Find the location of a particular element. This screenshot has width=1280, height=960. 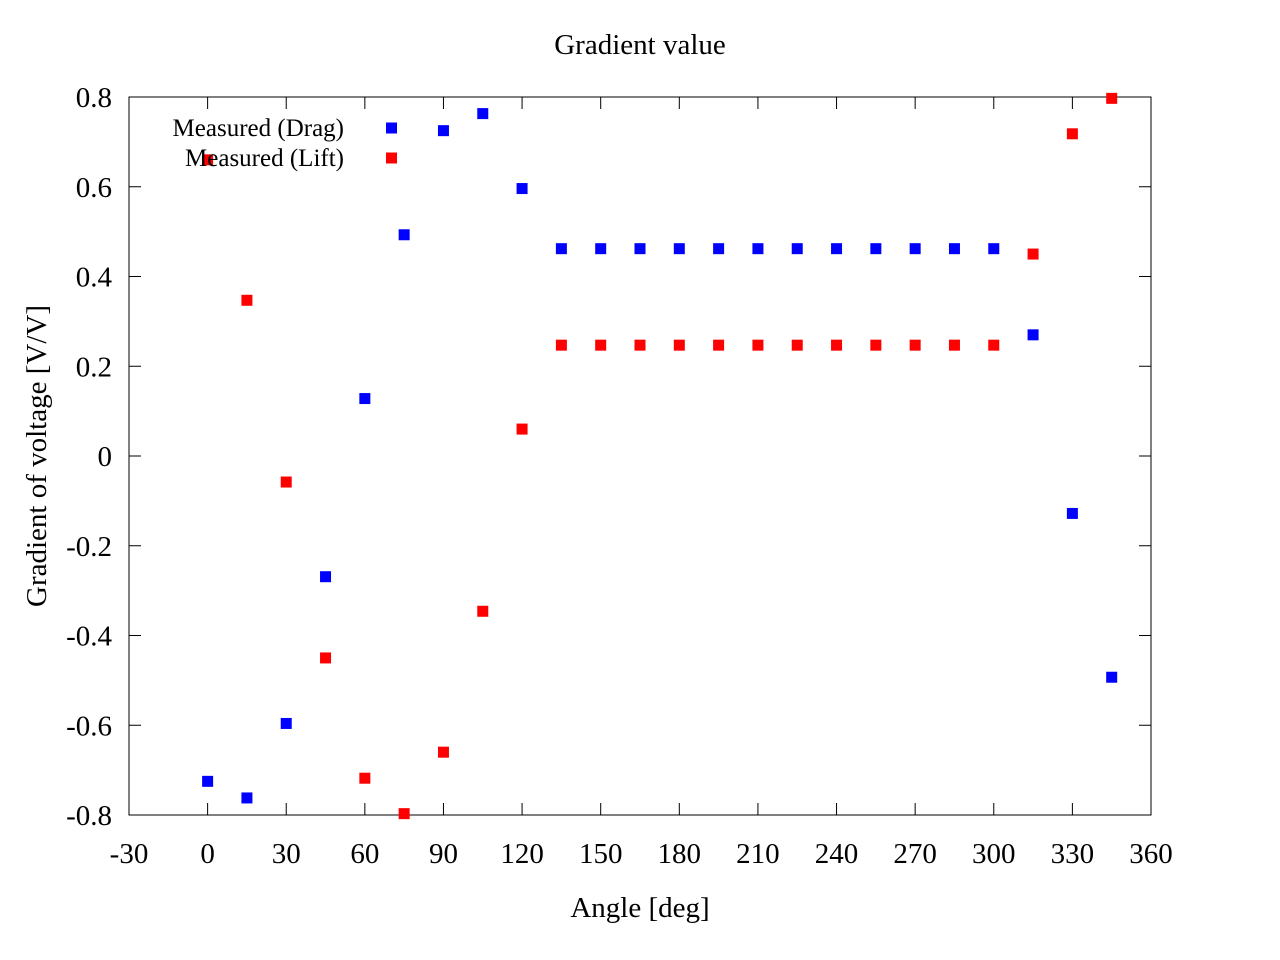

y-tick-label: -0.8 is located at coordinates (89, 816).